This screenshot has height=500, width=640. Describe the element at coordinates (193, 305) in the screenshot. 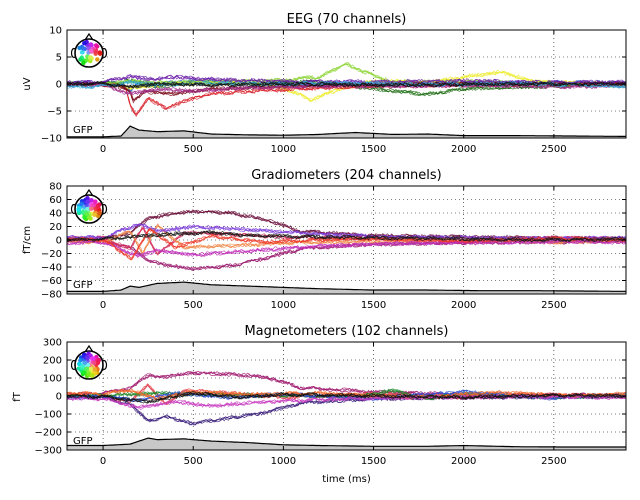

I see `grad-xtick-label: 500` at that location.